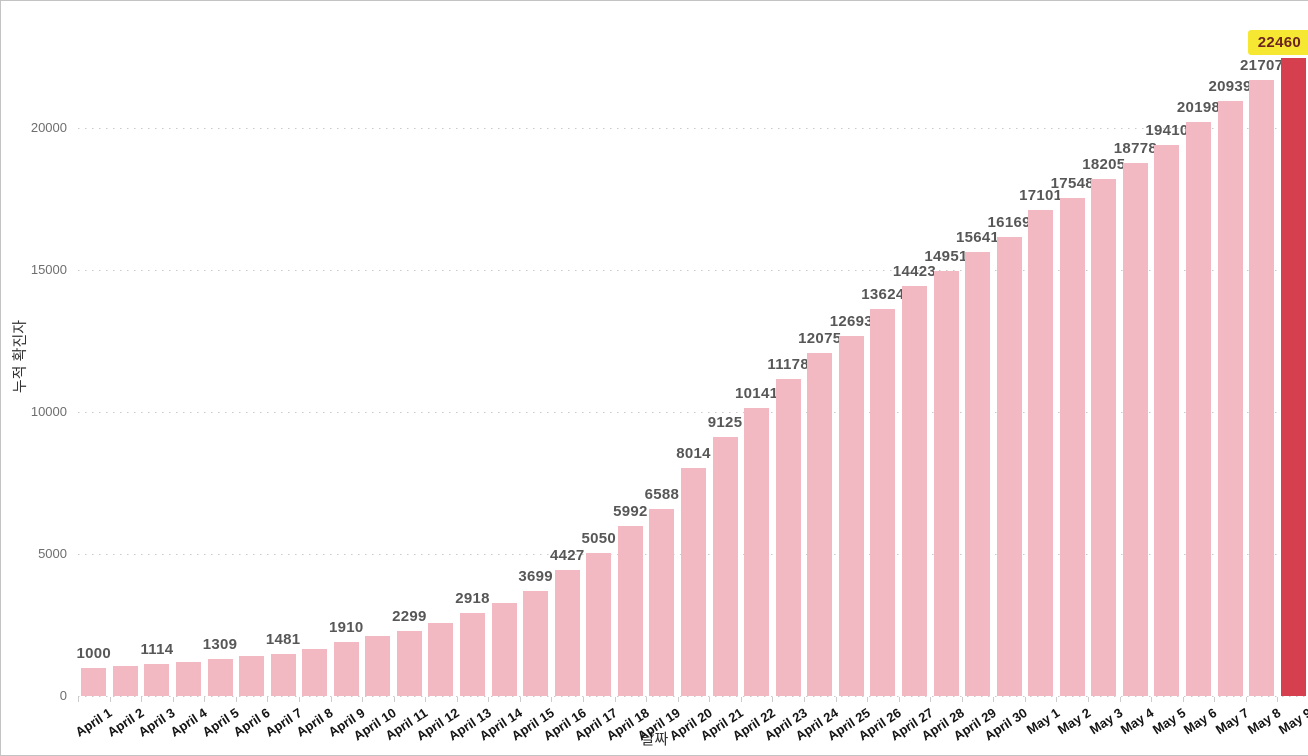 Image resolution: width=1308 pixels, height=756 pixels. Describe the element at coordinates (63, 695) in the screenshot. I see `y-tick-label: 0` at that location.